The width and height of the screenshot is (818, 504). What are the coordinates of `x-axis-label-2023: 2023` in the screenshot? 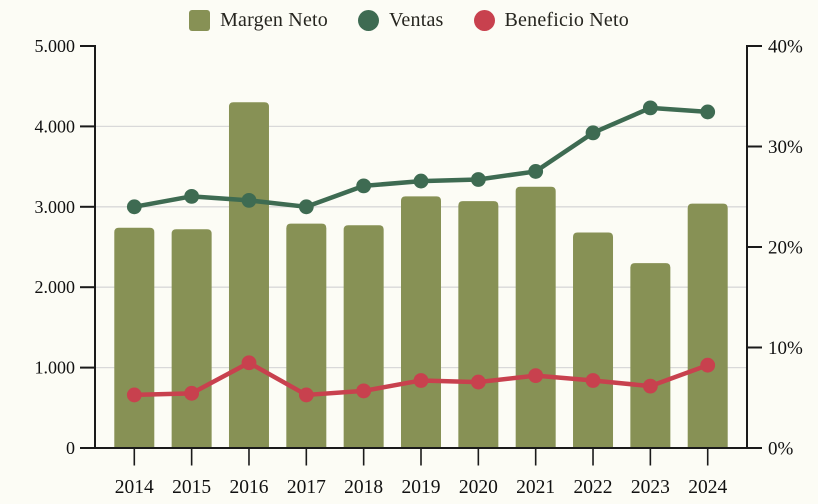 It's located at (650, 487).